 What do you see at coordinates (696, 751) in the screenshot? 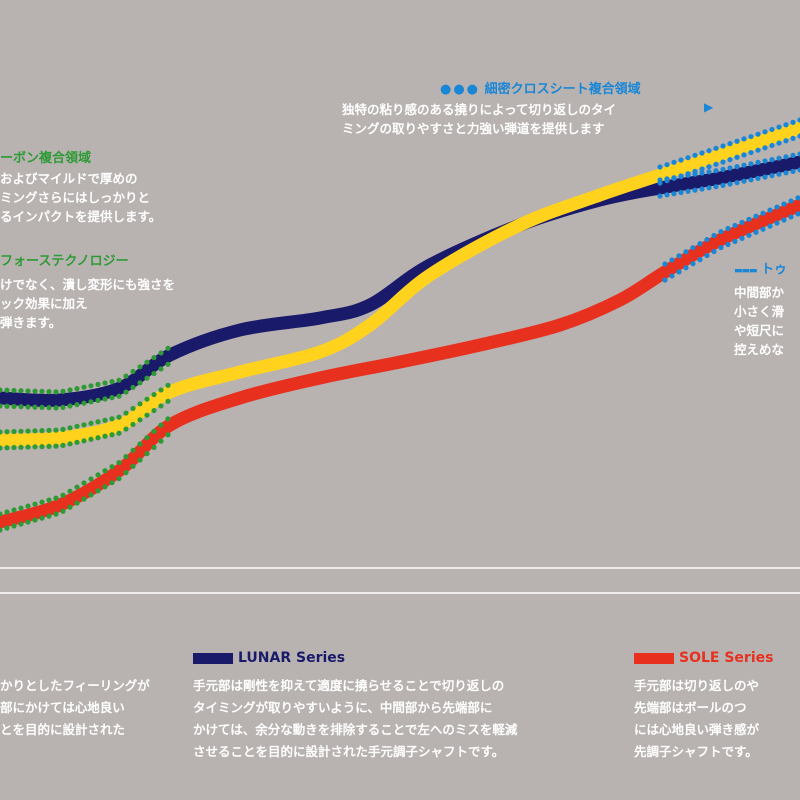
I see `sole-legend-line: 先調子シャフトです。` at bounding box center [696, 751].